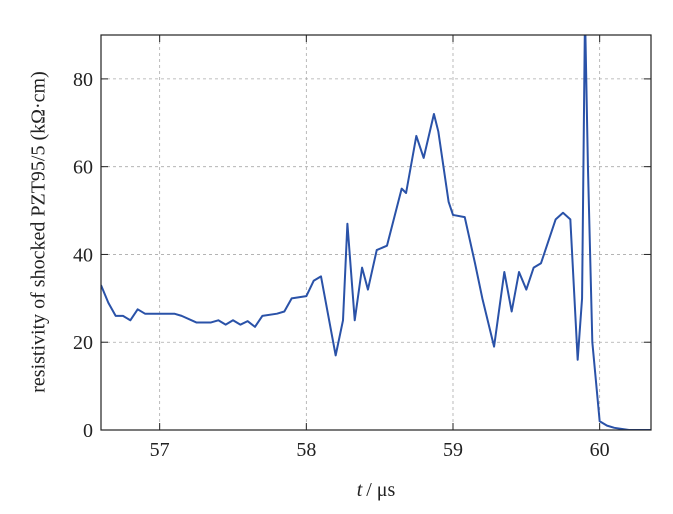  What do you see at coordinates (88, 431) in the screenshot?
I see `y-tick-label: 0` at bounding box center [88, 431].